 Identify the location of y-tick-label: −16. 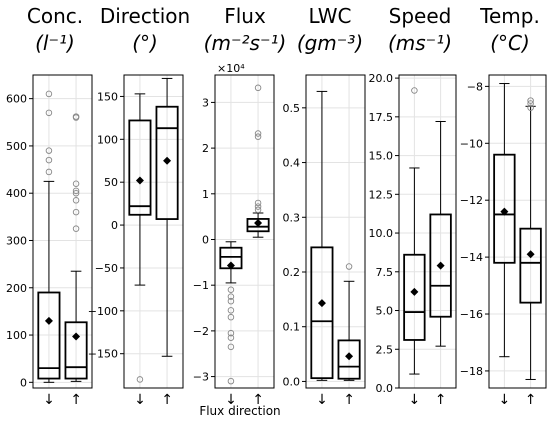
(471, 314).